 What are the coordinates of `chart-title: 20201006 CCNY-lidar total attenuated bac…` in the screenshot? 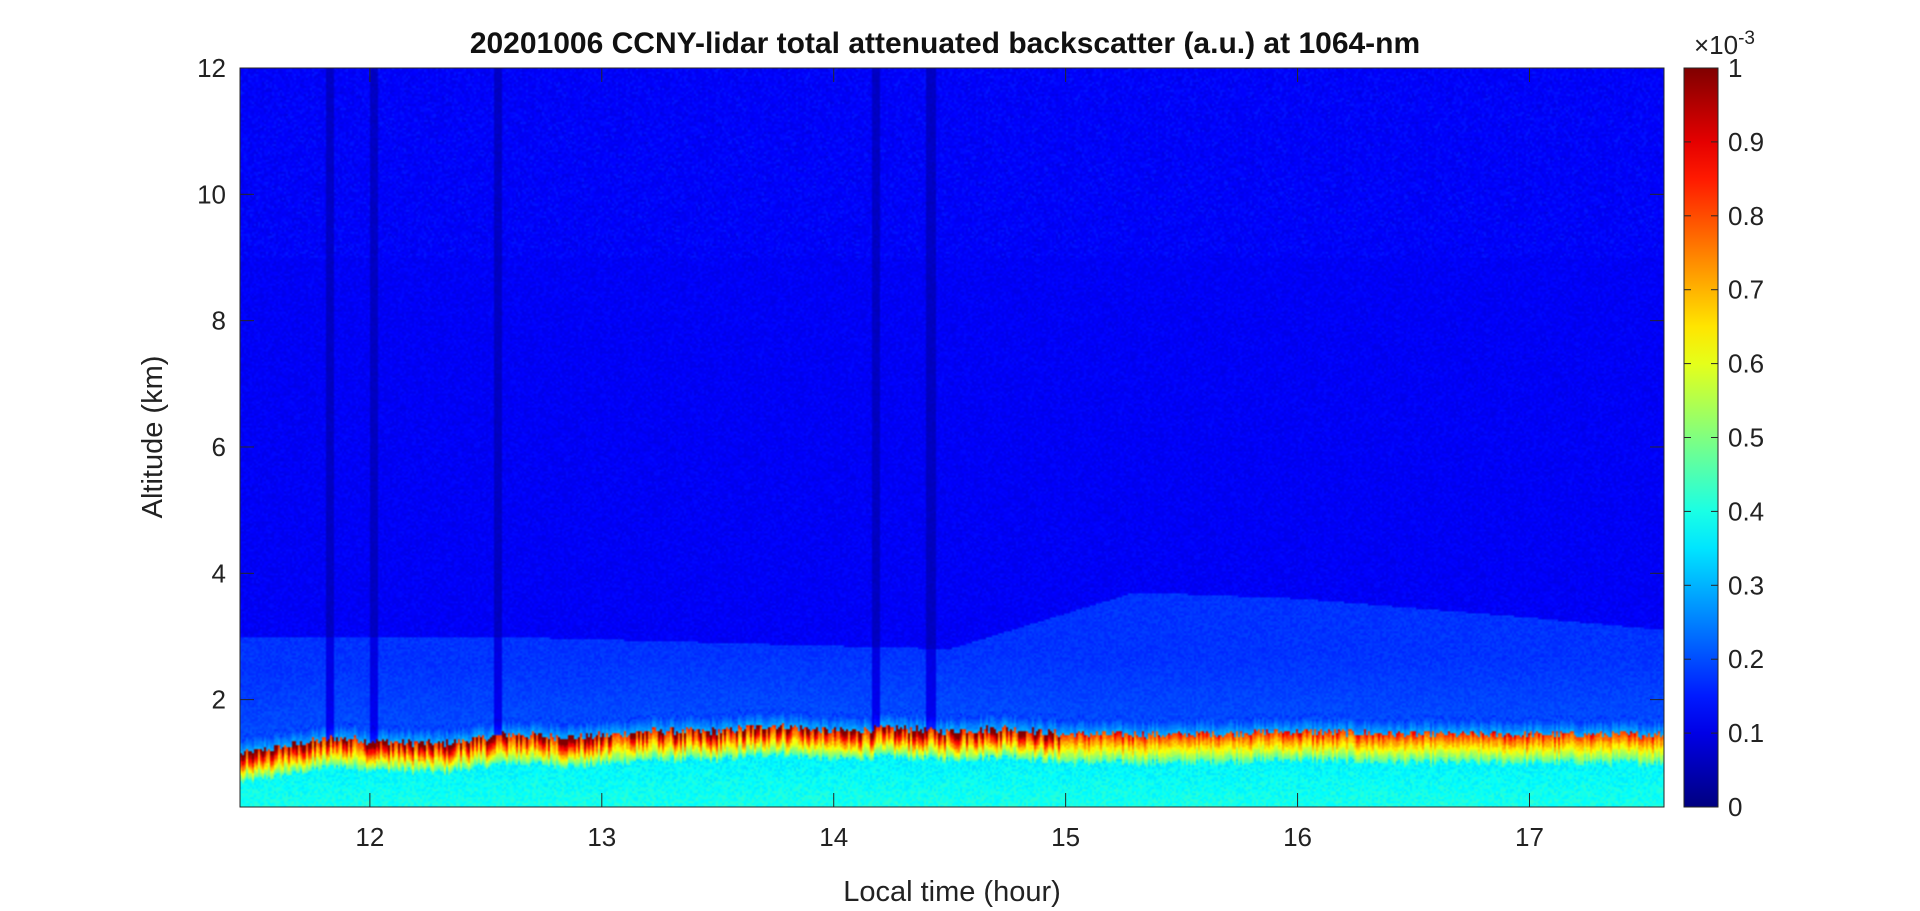 It's located at (945, 43).